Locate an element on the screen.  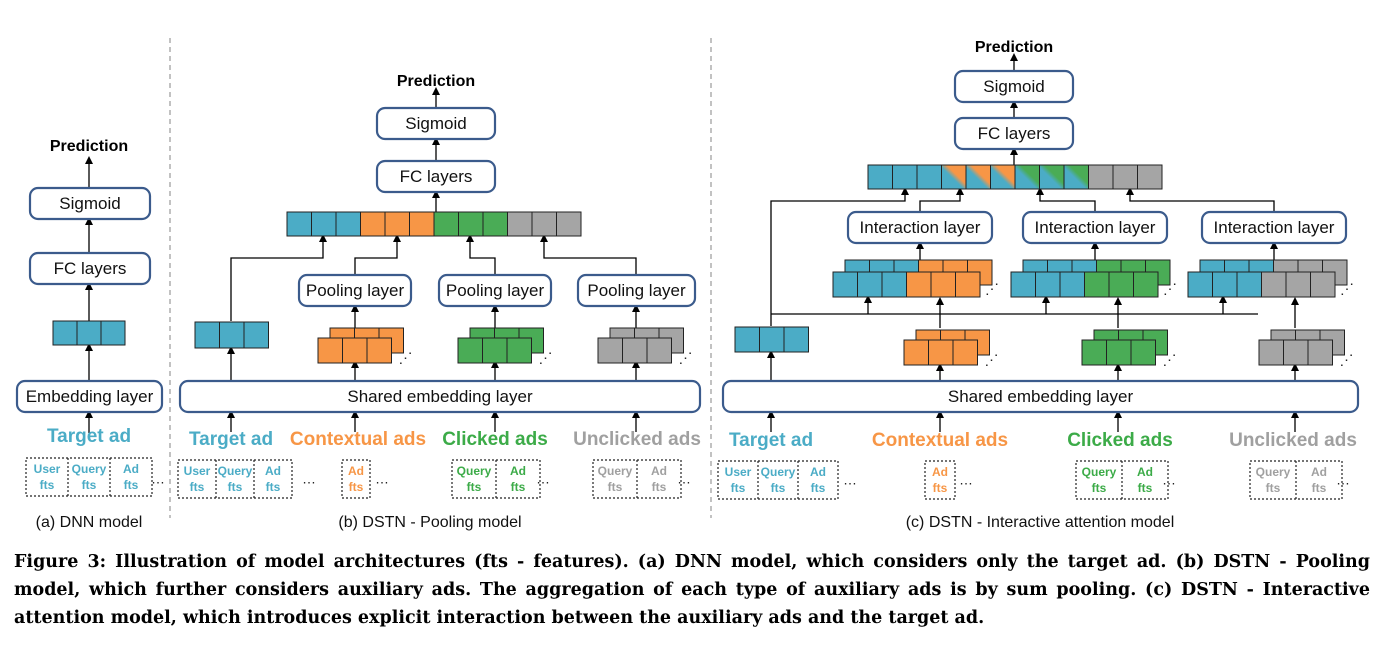
shared-embedding-layer-box is located at coordinates (440, 396).